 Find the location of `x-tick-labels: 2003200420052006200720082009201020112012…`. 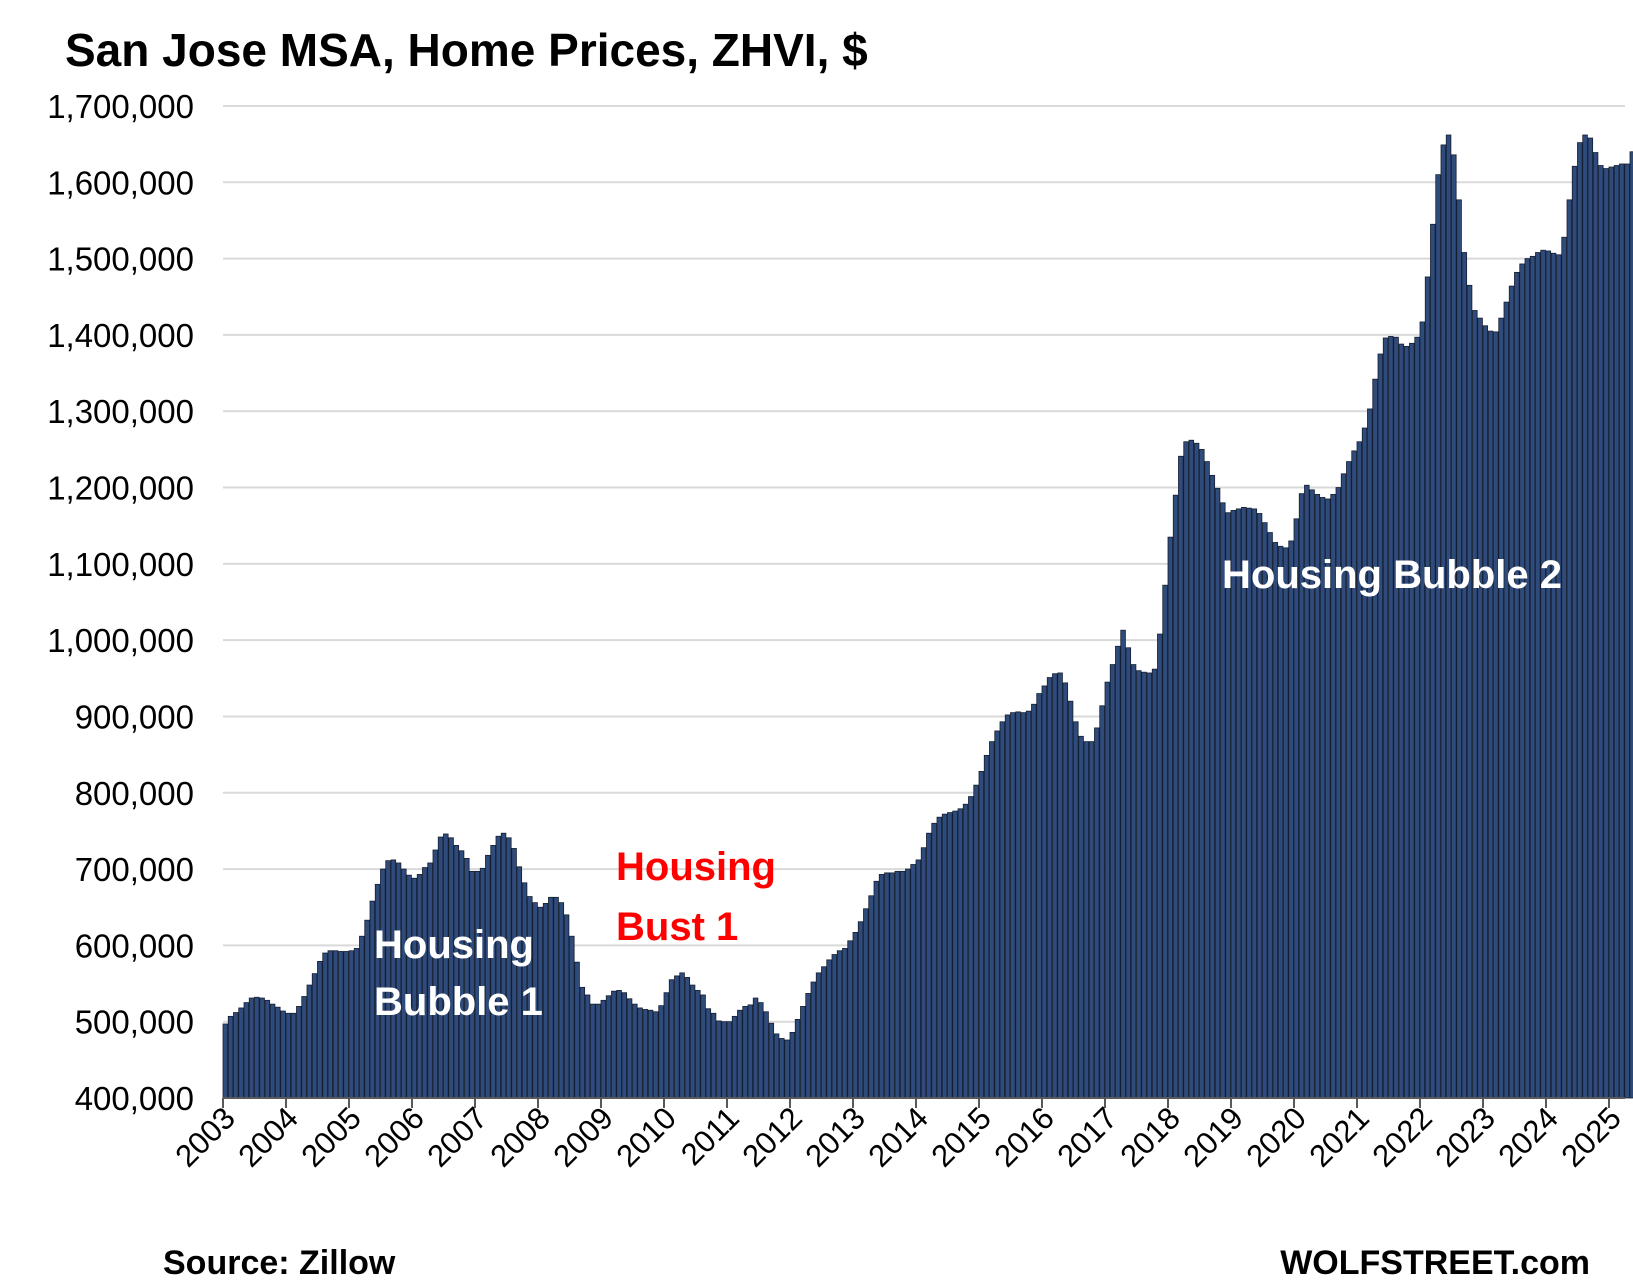

x-tick-labels: 2003200420052006200720082009201020112012… is located at coordinates (898, 1136).